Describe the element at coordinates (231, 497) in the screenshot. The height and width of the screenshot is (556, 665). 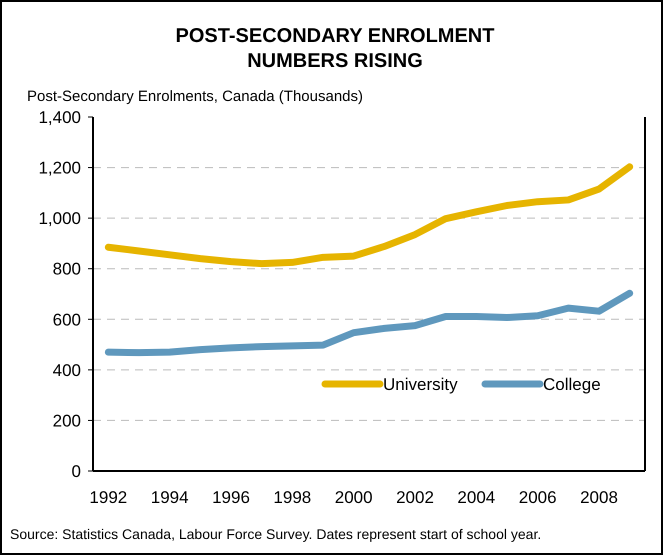
I see `x-tick-label: 1996` at that location.